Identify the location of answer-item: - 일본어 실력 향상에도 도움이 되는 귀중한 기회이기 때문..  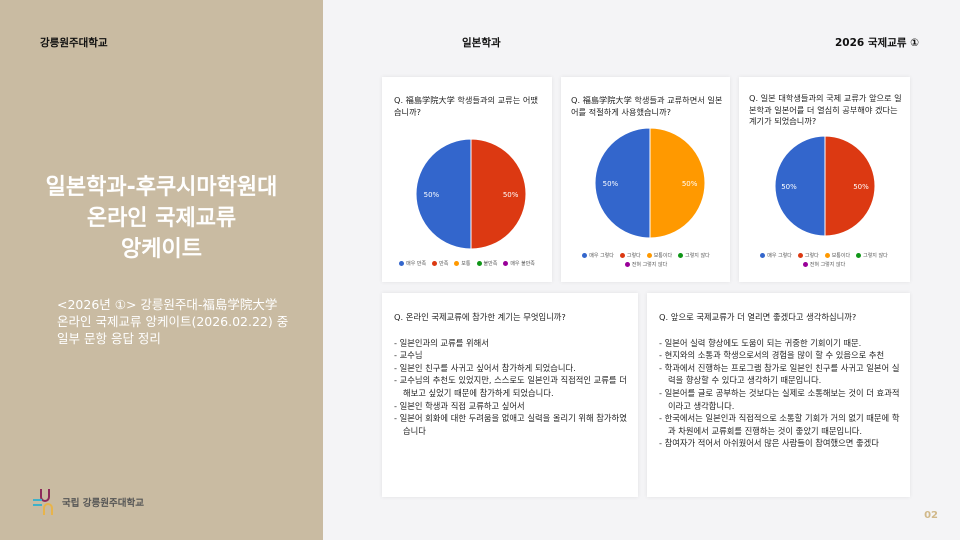
(760, 342).